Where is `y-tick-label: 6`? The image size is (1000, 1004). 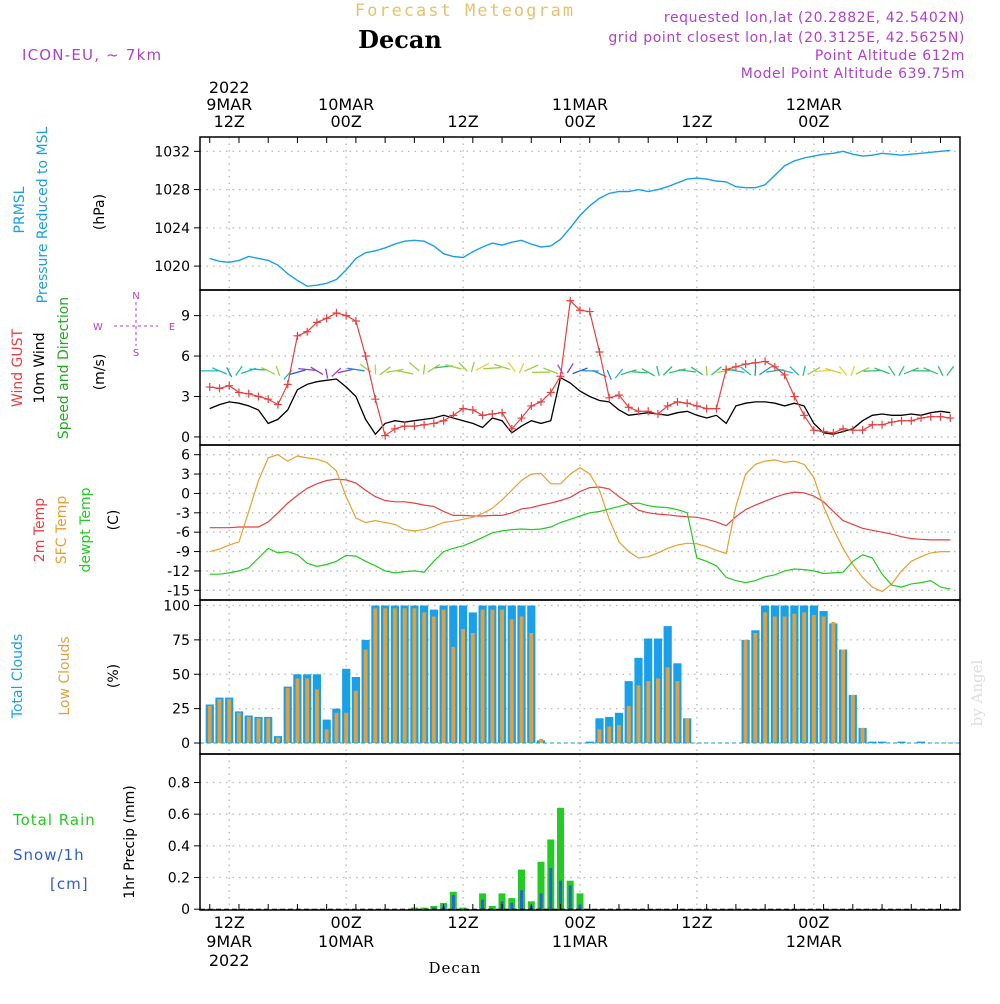 y-tick-label: 6 is located at coordinates (185, 456).